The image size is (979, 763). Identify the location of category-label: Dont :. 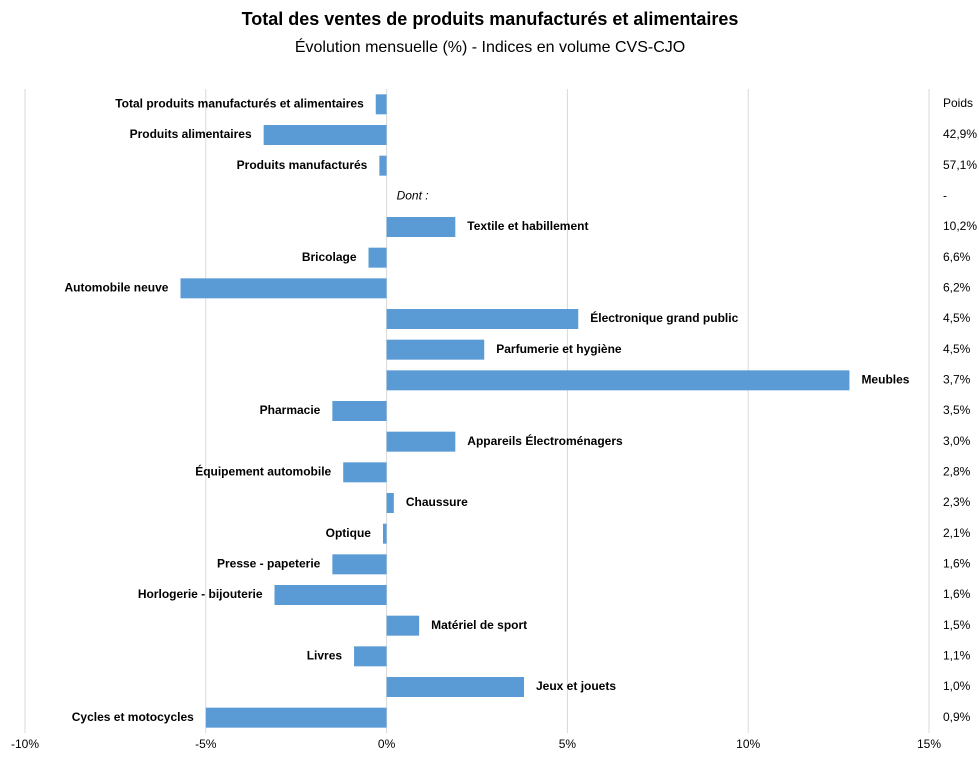
(413, 196).